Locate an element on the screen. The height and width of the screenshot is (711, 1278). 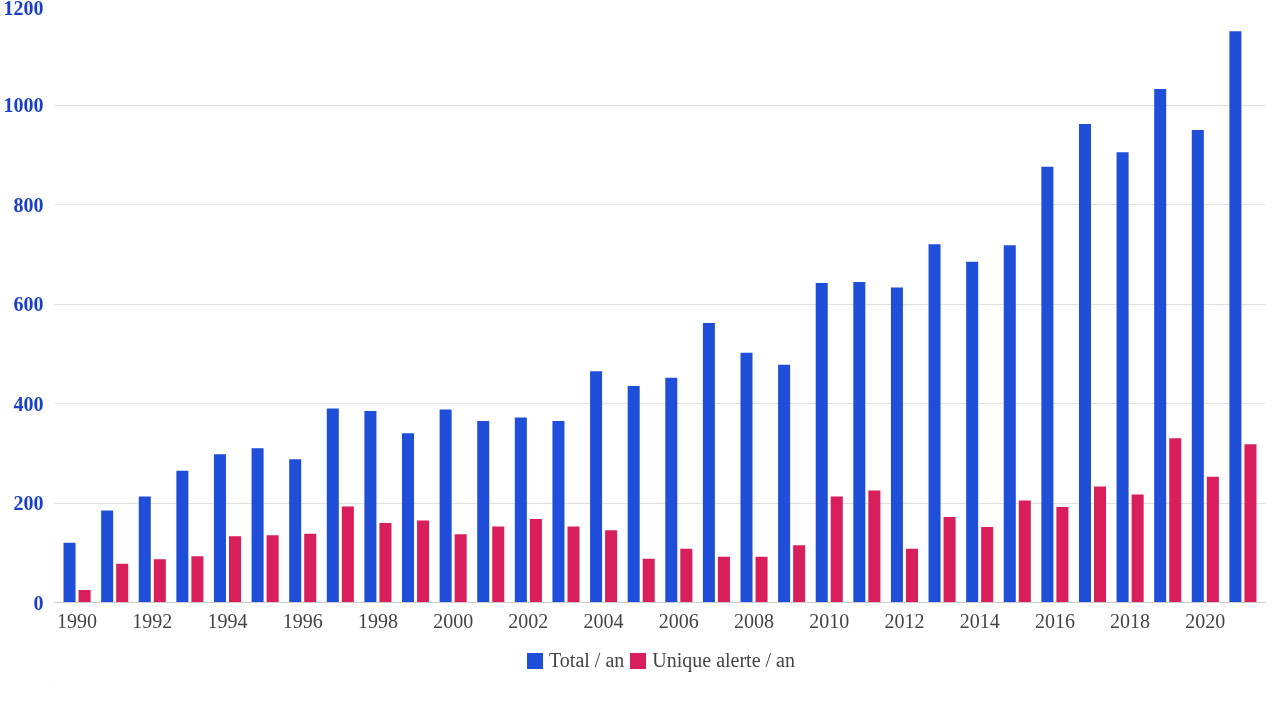
x-tick-label: 2020 is located at coordinates (1205, 620).